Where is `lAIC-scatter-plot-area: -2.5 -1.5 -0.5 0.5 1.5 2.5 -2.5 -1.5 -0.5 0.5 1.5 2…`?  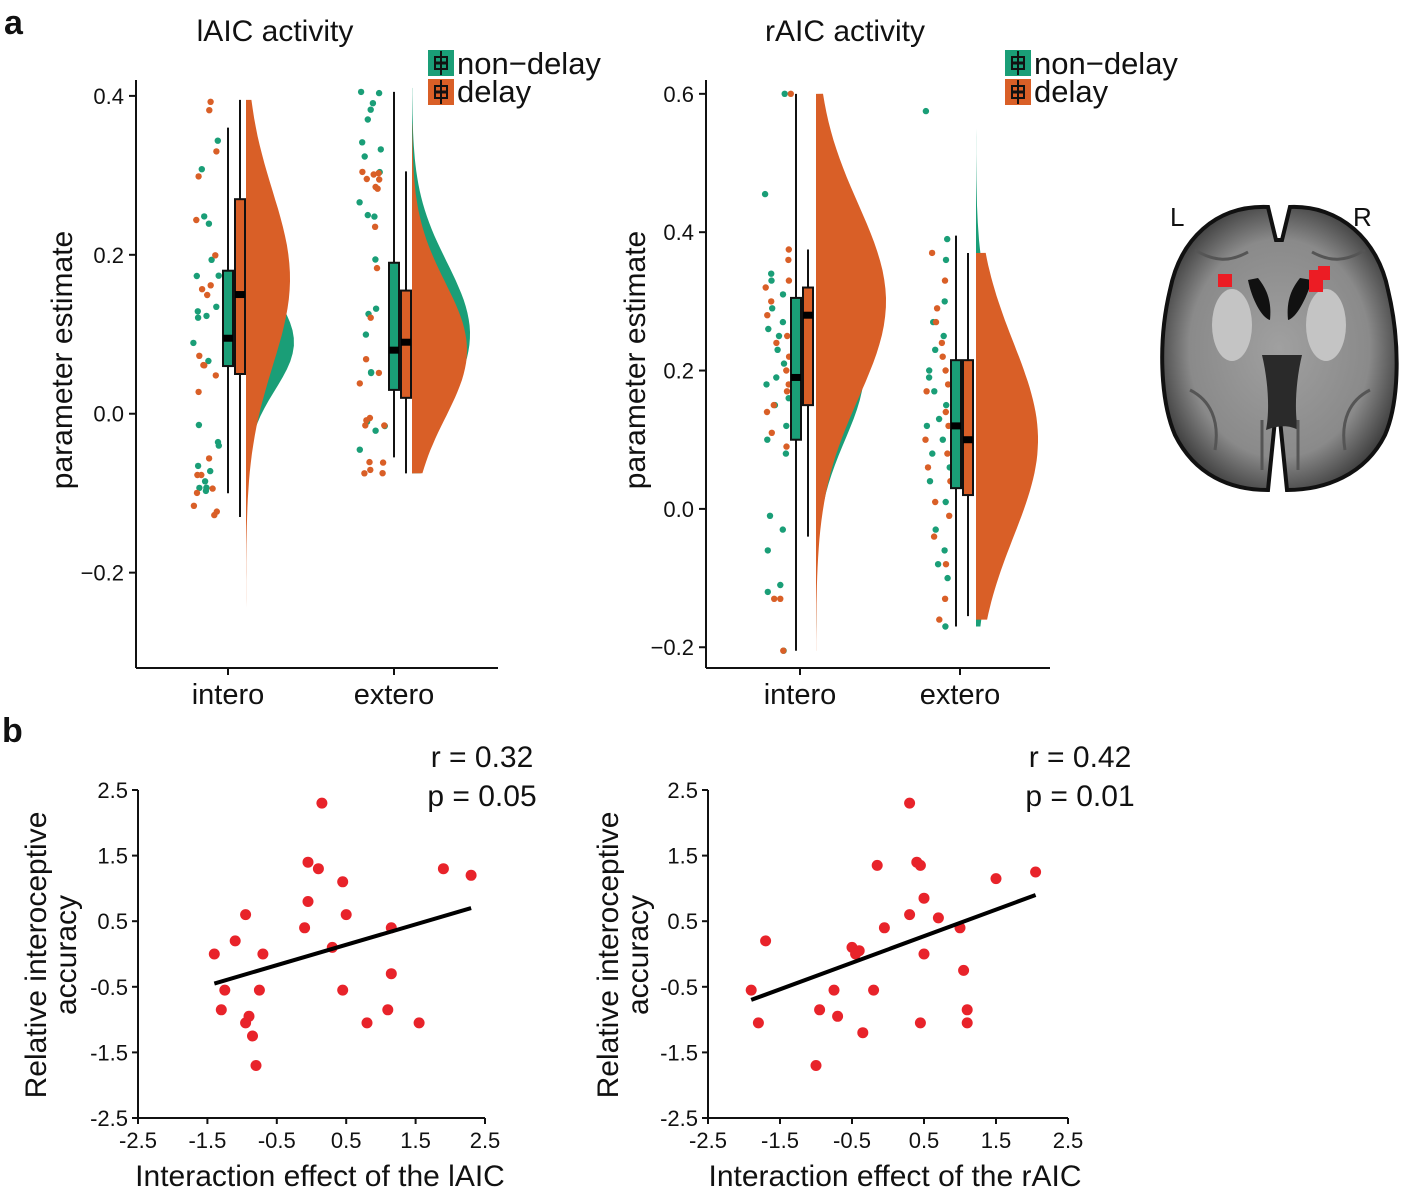
lAIC-scatter-plot-area: -2.5 -1.5 -0.5 0.5 1.5 2.5 -2.5 -1.5 -0.5 0.5 1.5 2… is located at coordinates (295, 965).